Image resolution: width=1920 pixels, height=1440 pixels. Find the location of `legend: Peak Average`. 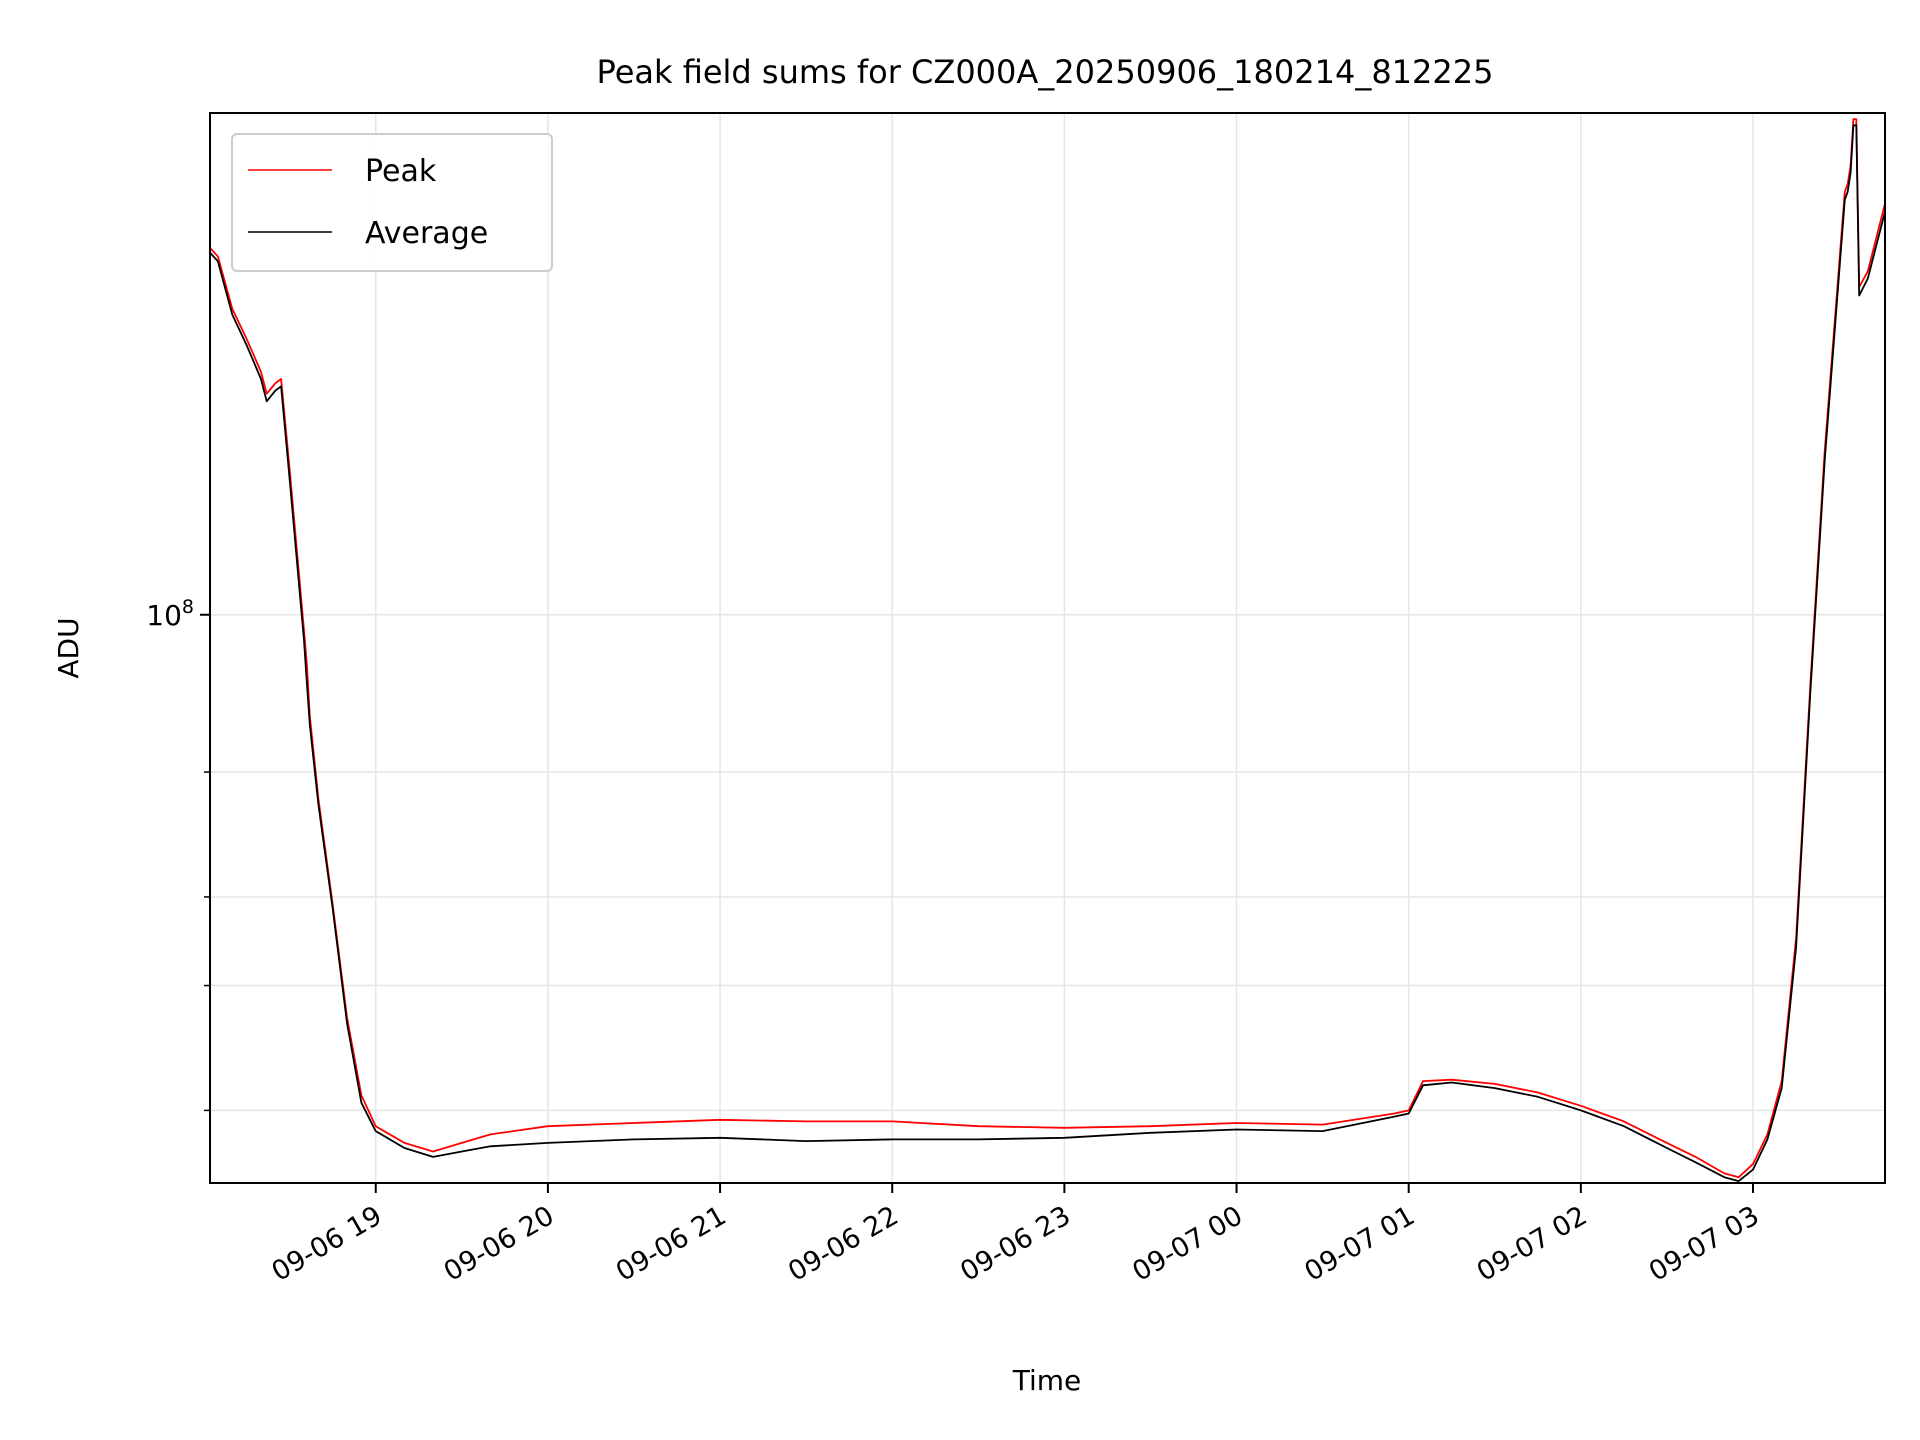

legend: Peak Average is located at coordinates (392, 202).